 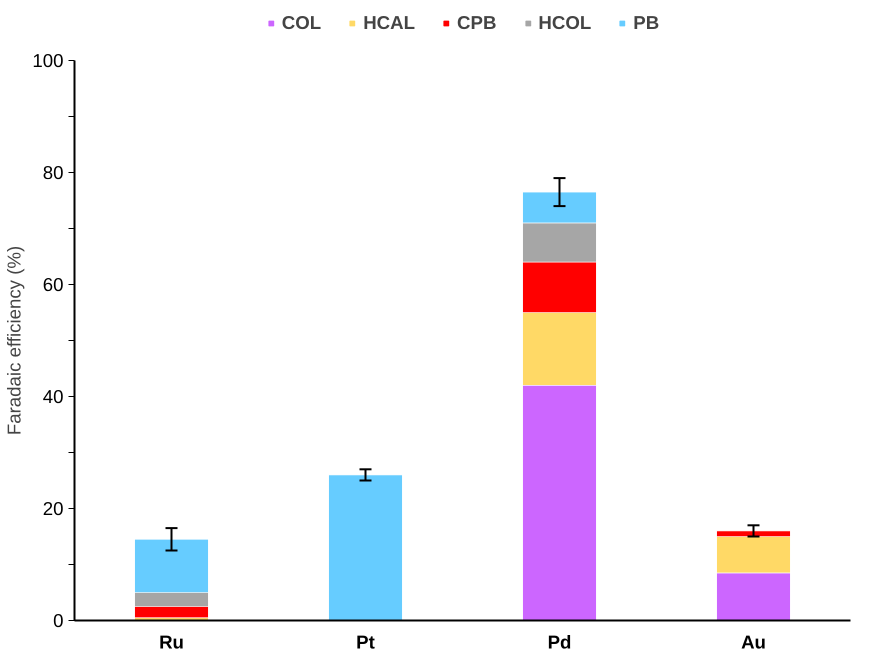 I want to click on y-tick-label: 60, so click(x=53, y=284).